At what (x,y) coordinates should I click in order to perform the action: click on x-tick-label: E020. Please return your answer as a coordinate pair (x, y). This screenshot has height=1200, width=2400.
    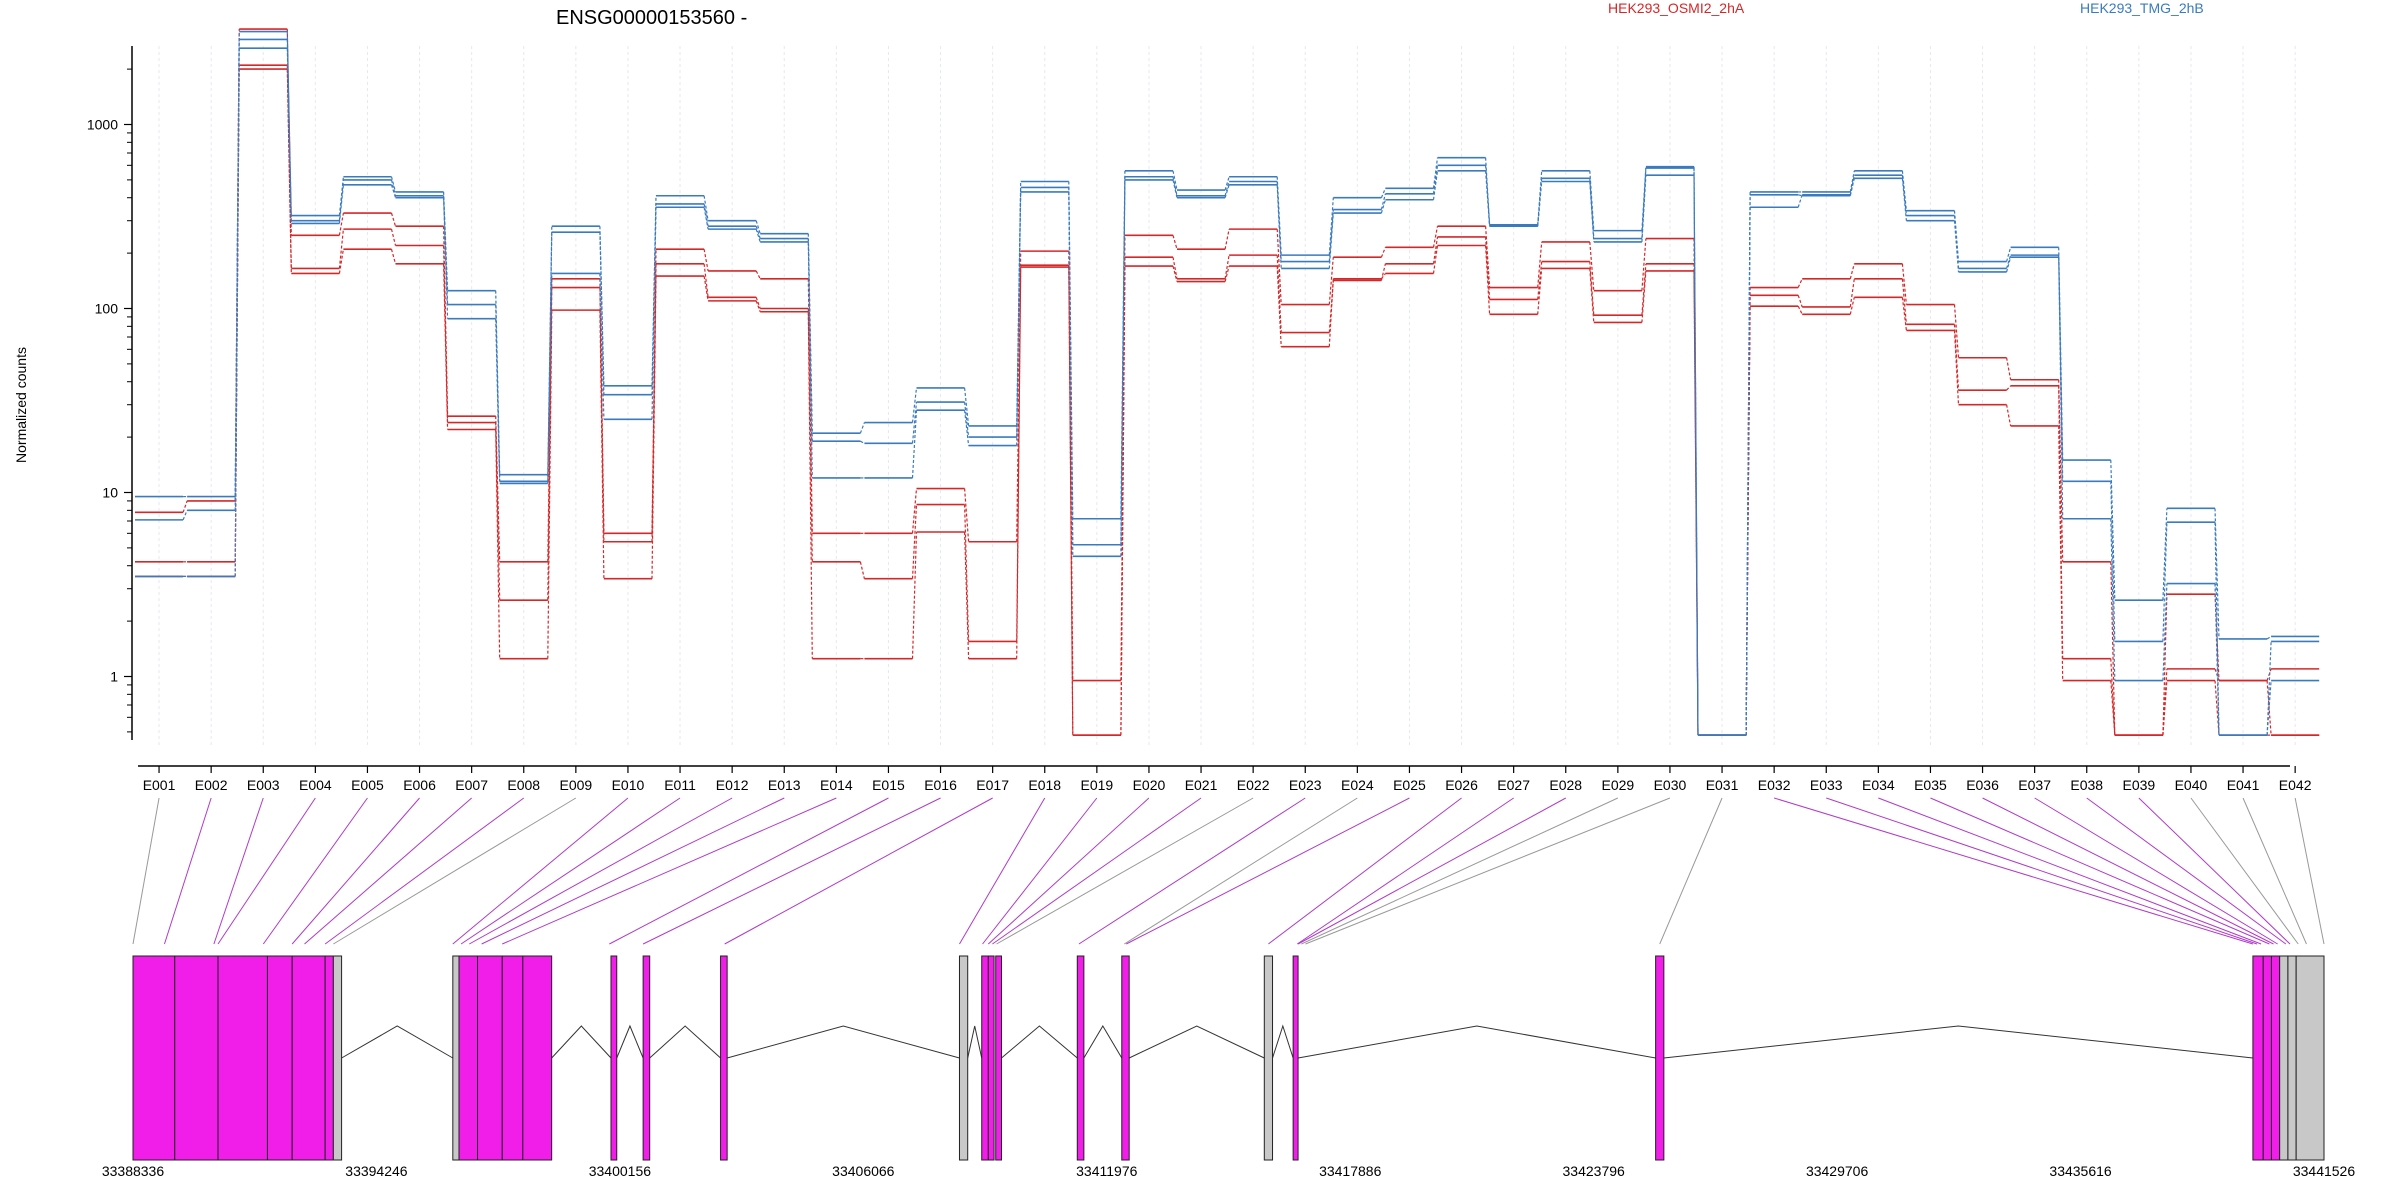
    Looking at the image, I should click on (1149, 785).